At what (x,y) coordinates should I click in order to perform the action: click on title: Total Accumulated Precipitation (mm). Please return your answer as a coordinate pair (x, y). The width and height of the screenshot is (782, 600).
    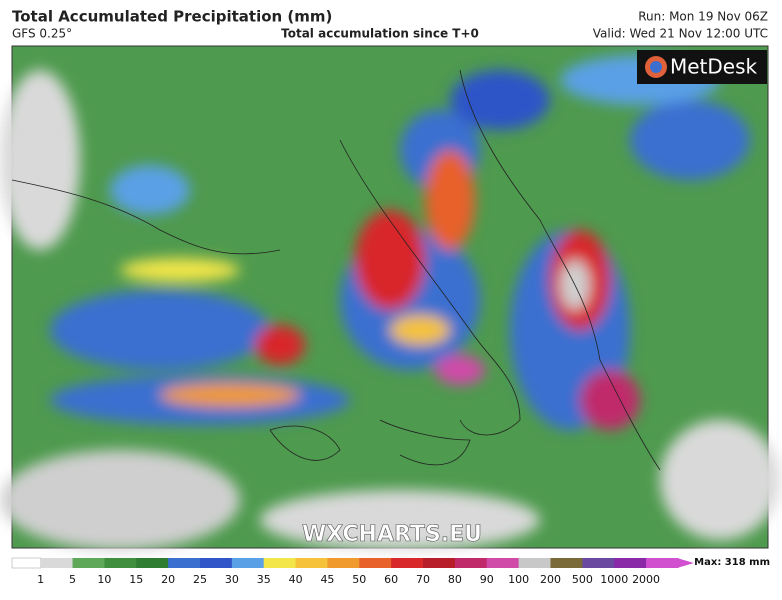
    Looking at the image, I should click on (172, 17).